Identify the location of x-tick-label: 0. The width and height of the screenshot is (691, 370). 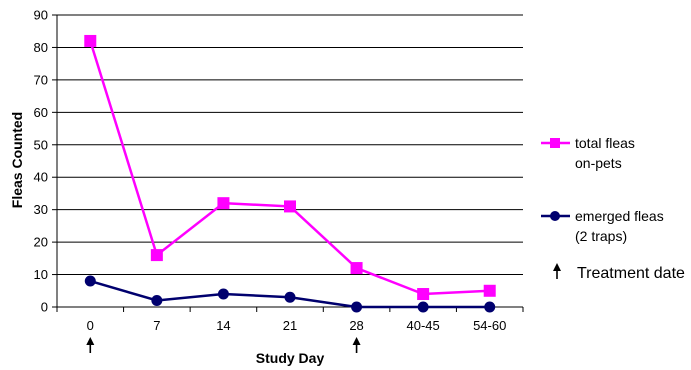
(90, 325).